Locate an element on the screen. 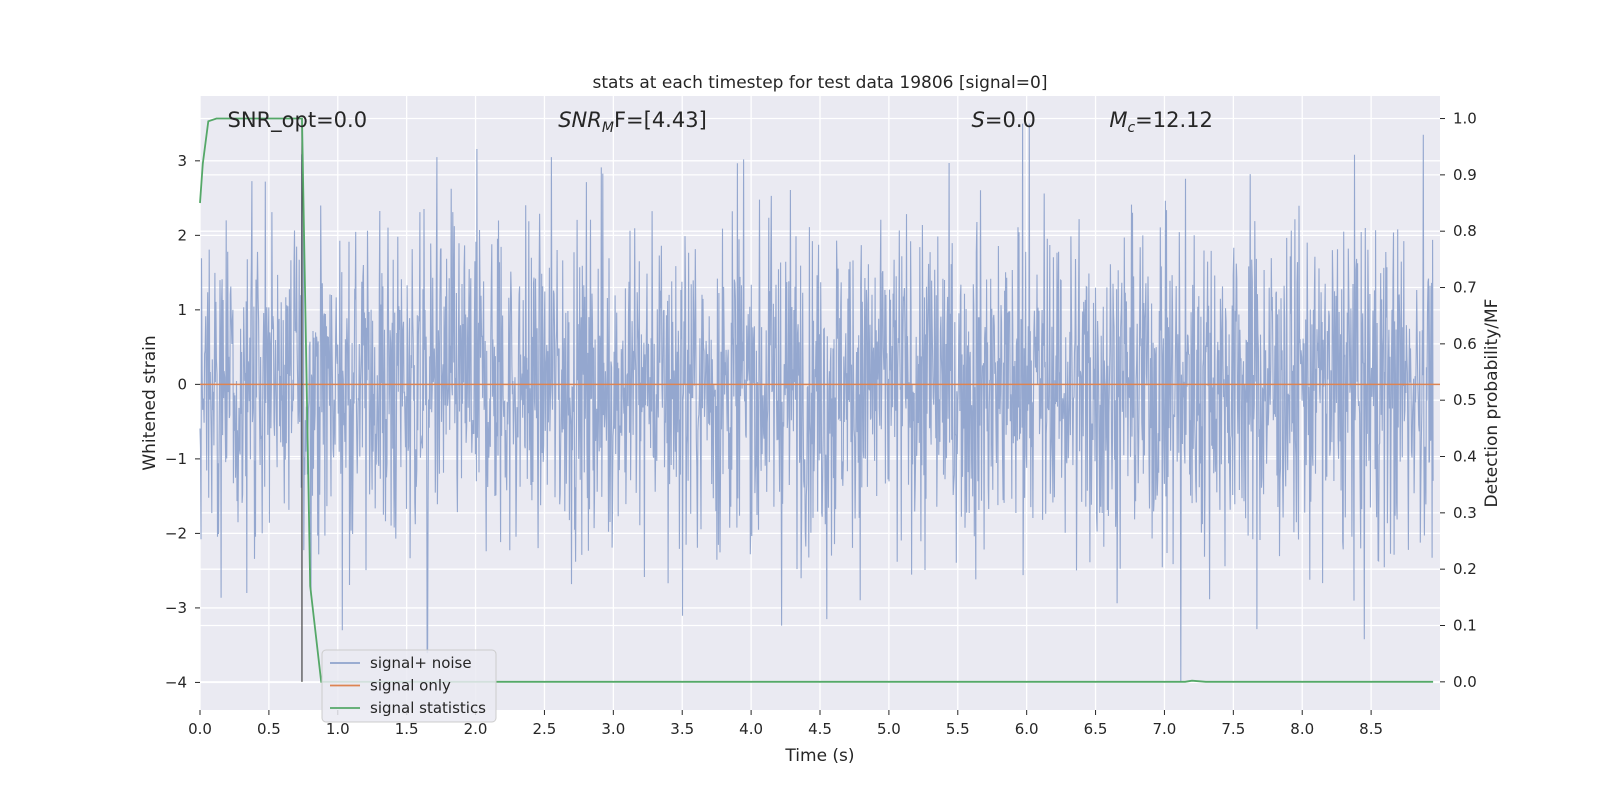 This screenshot has height=804, width=1600. y-right-tick-label: 1.0 is located at coordinates (1465, 119).